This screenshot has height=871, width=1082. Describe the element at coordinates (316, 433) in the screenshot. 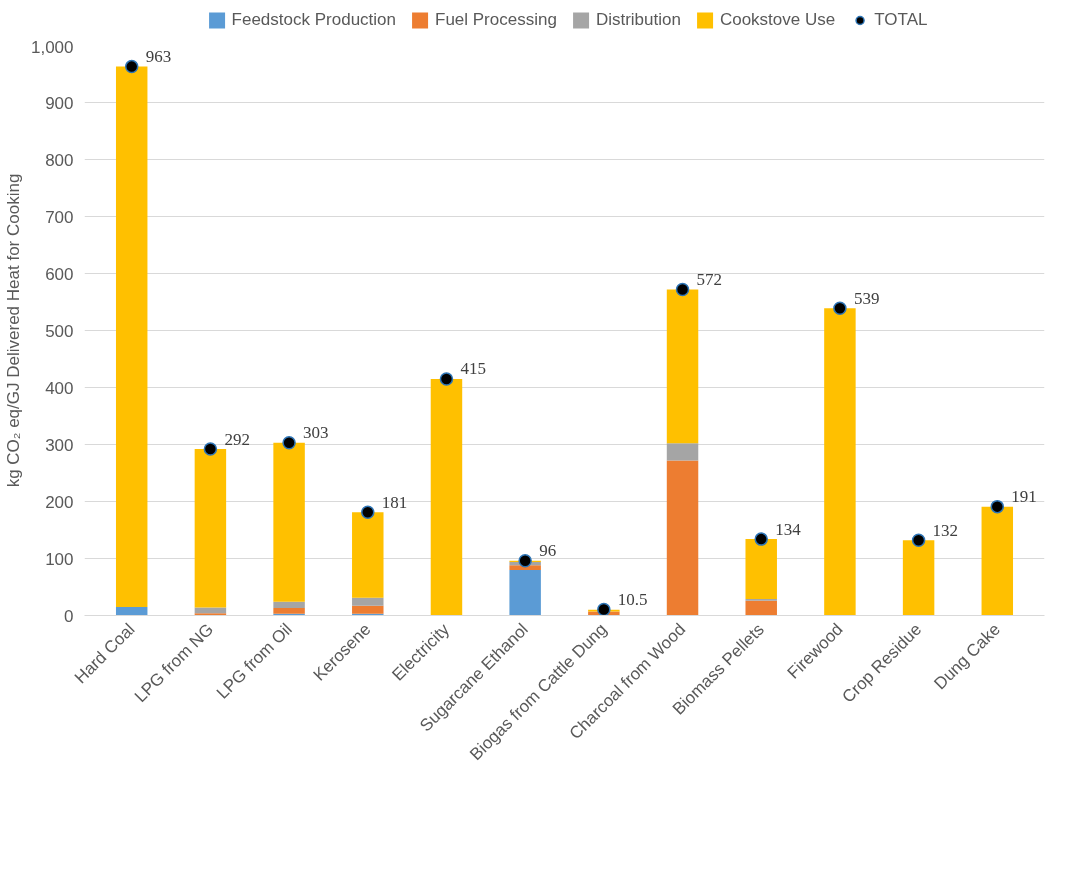

I see `data-label: 303` at that location.